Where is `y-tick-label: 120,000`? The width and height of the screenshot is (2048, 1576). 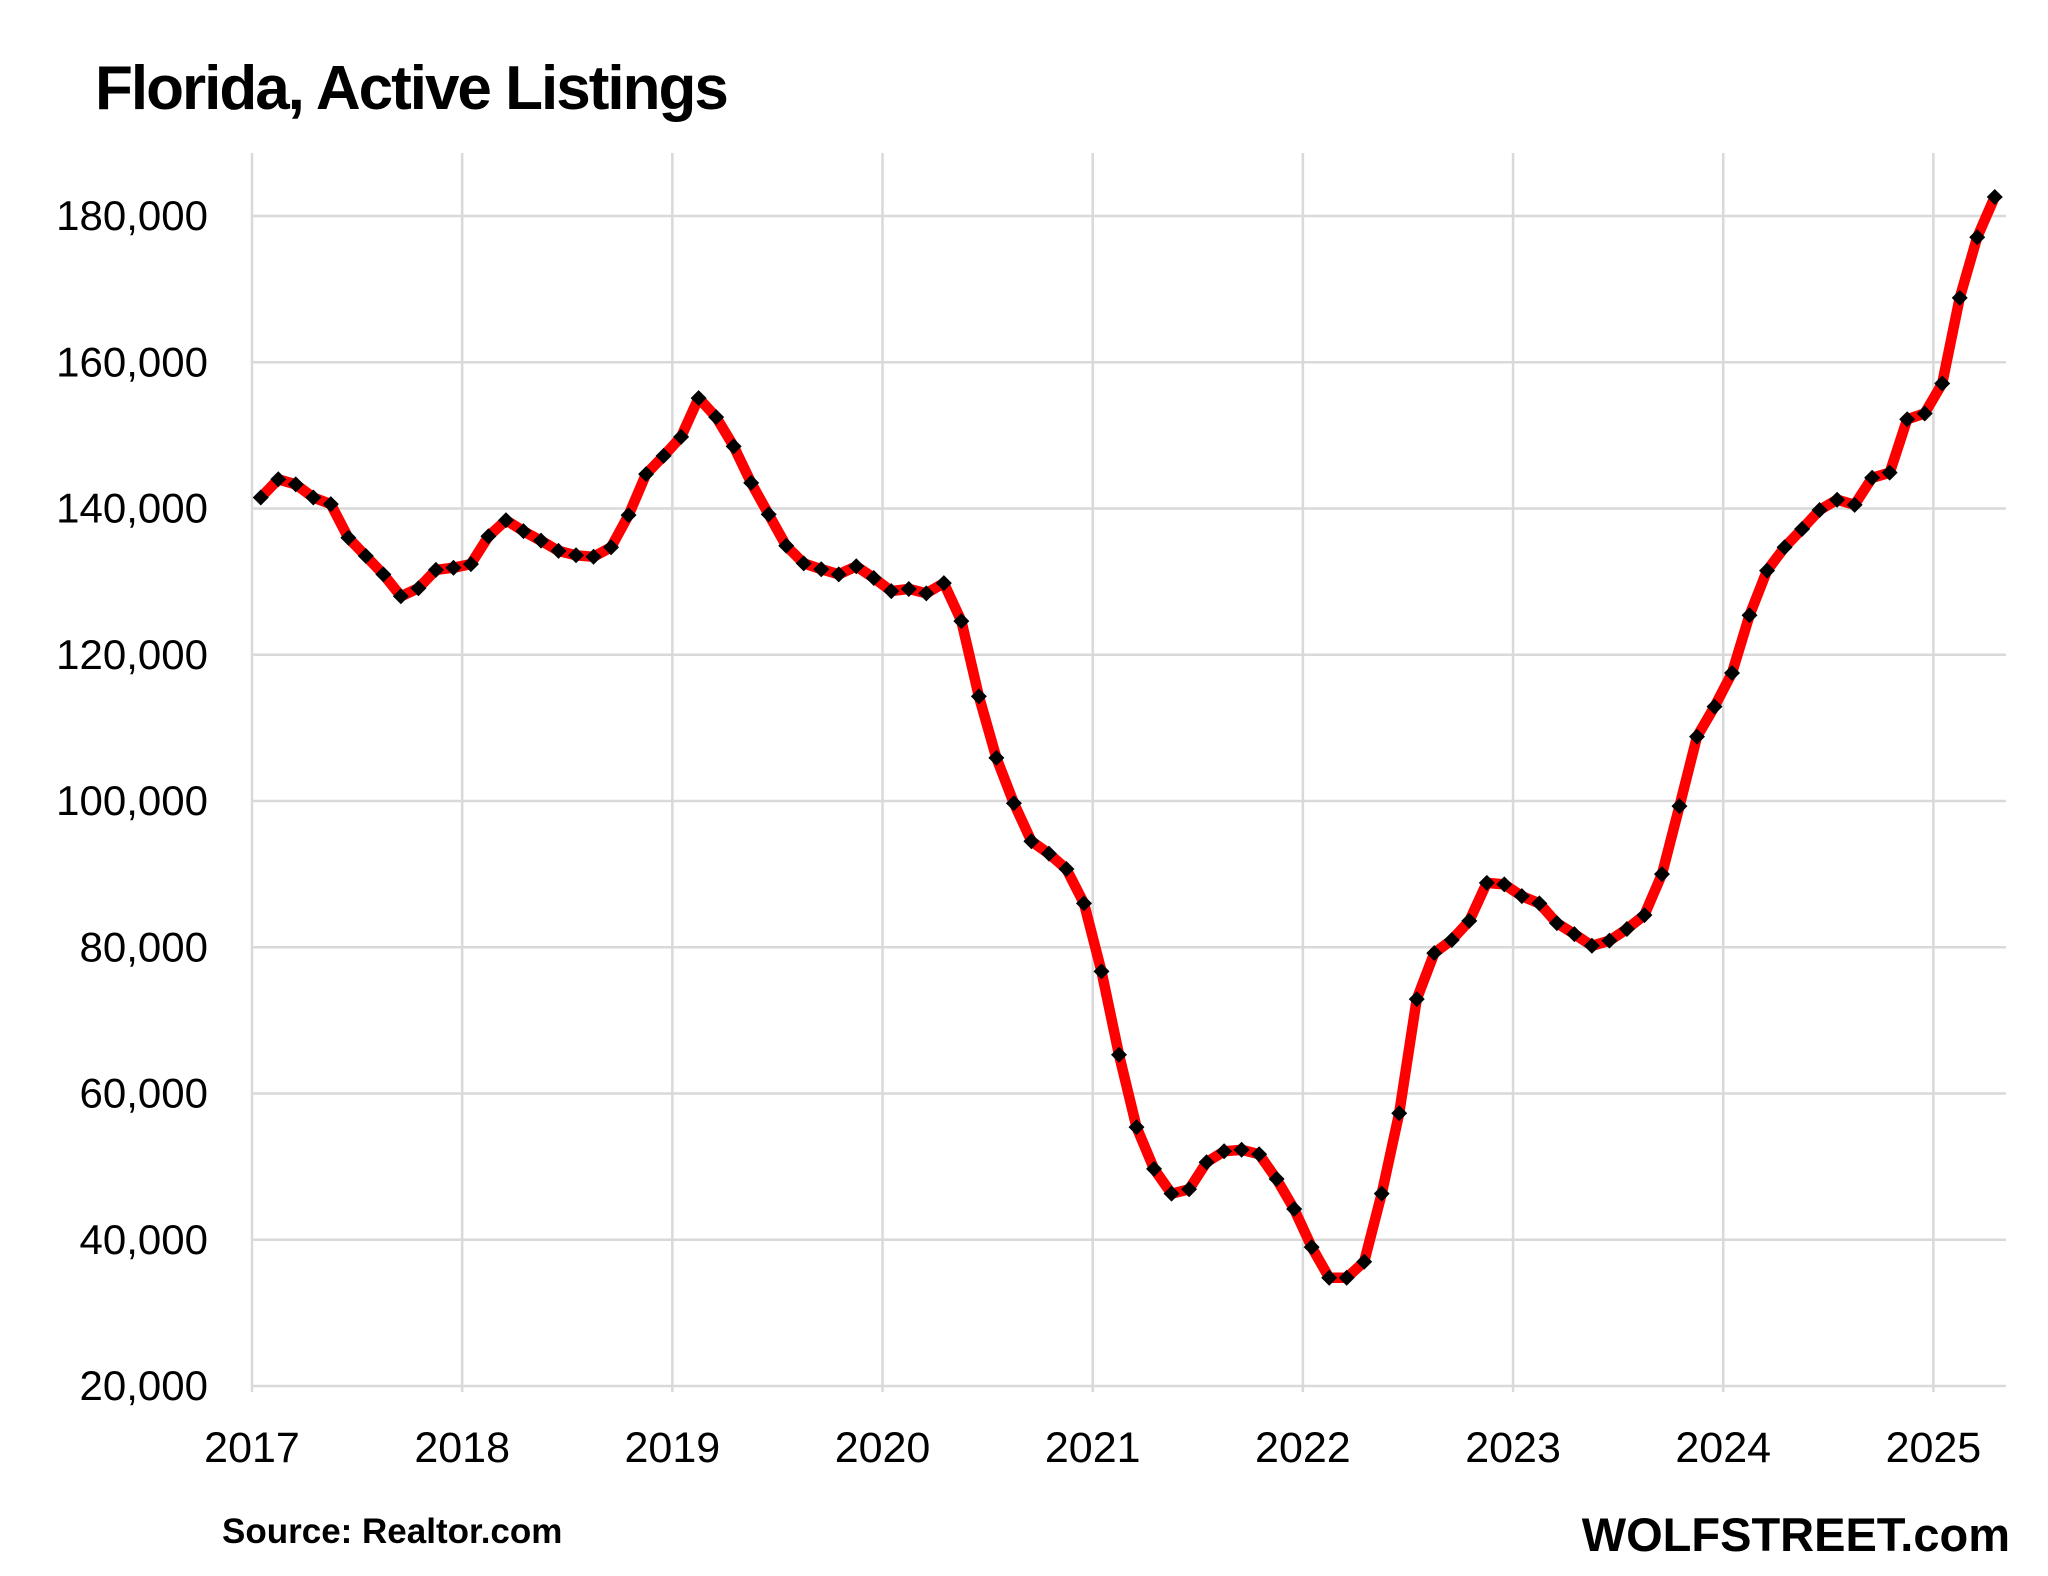
y-tick-label: 120,000 is located at coordinates (132, 654).